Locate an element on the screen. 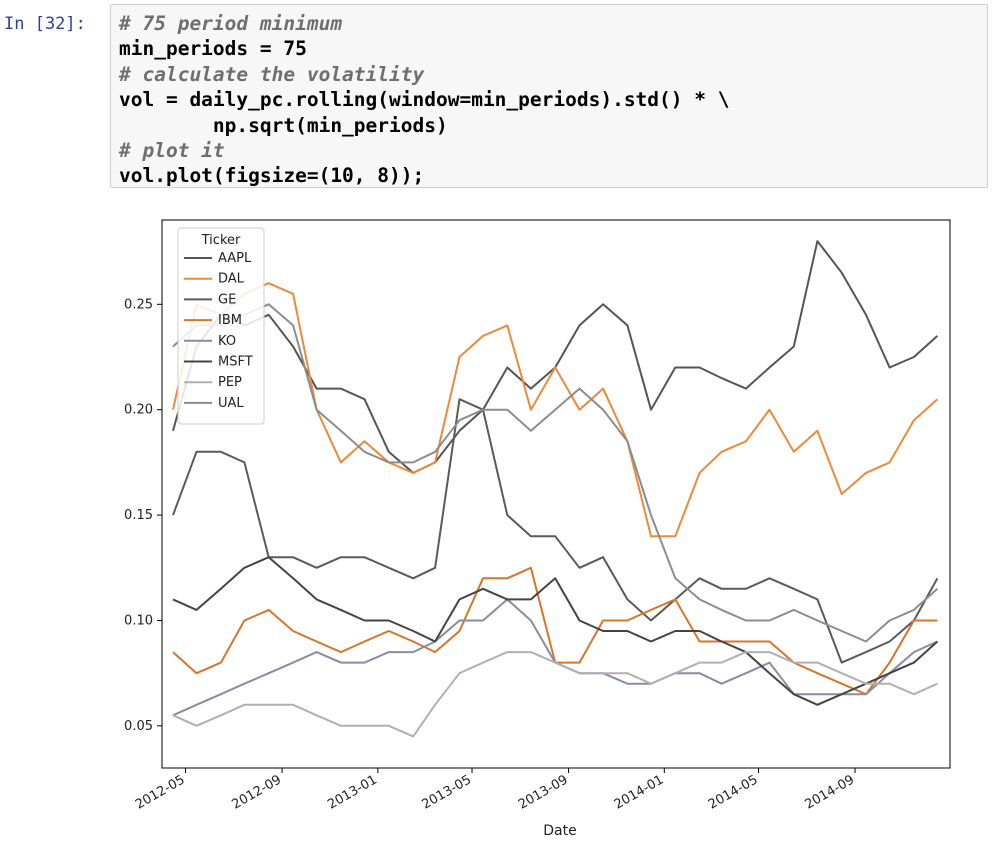 Image resolution: width=996 pixels, height=842 pixels. legend-label-ual: UAL is located at coordinates (231, 403).